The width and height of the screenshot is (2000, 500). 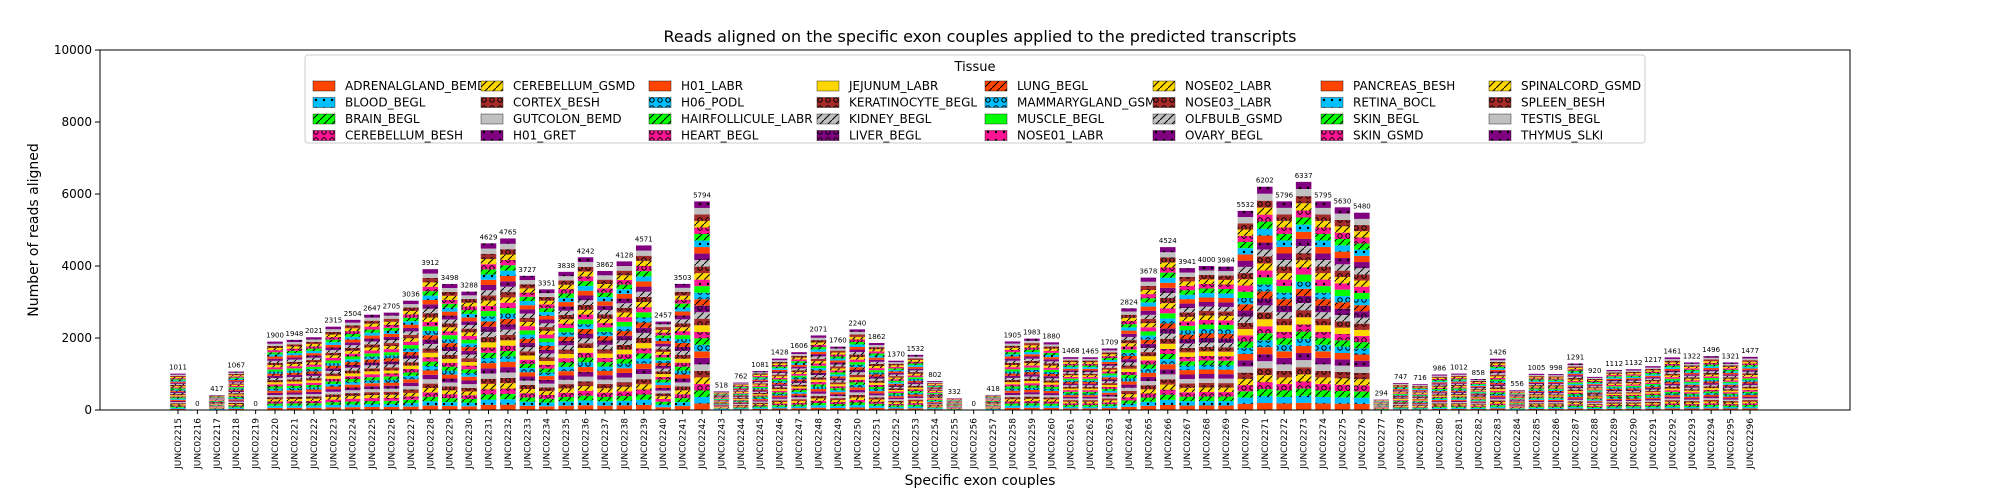 I want to click on x-tick-label: JUNC02285, so click(x=1538, y=444).